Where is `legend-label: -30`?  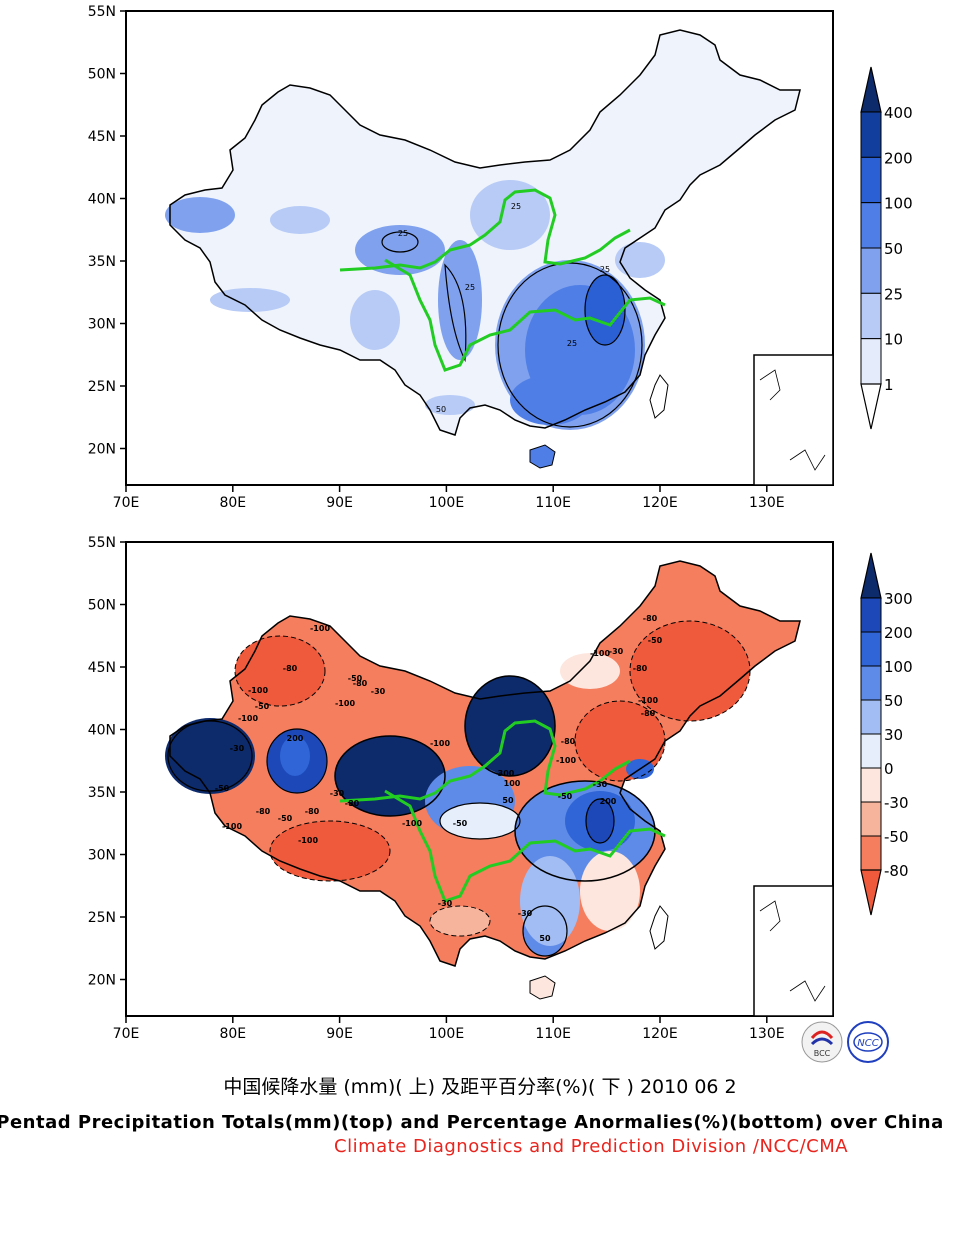
legend-label: -30 is located at coordinates (896, 803).